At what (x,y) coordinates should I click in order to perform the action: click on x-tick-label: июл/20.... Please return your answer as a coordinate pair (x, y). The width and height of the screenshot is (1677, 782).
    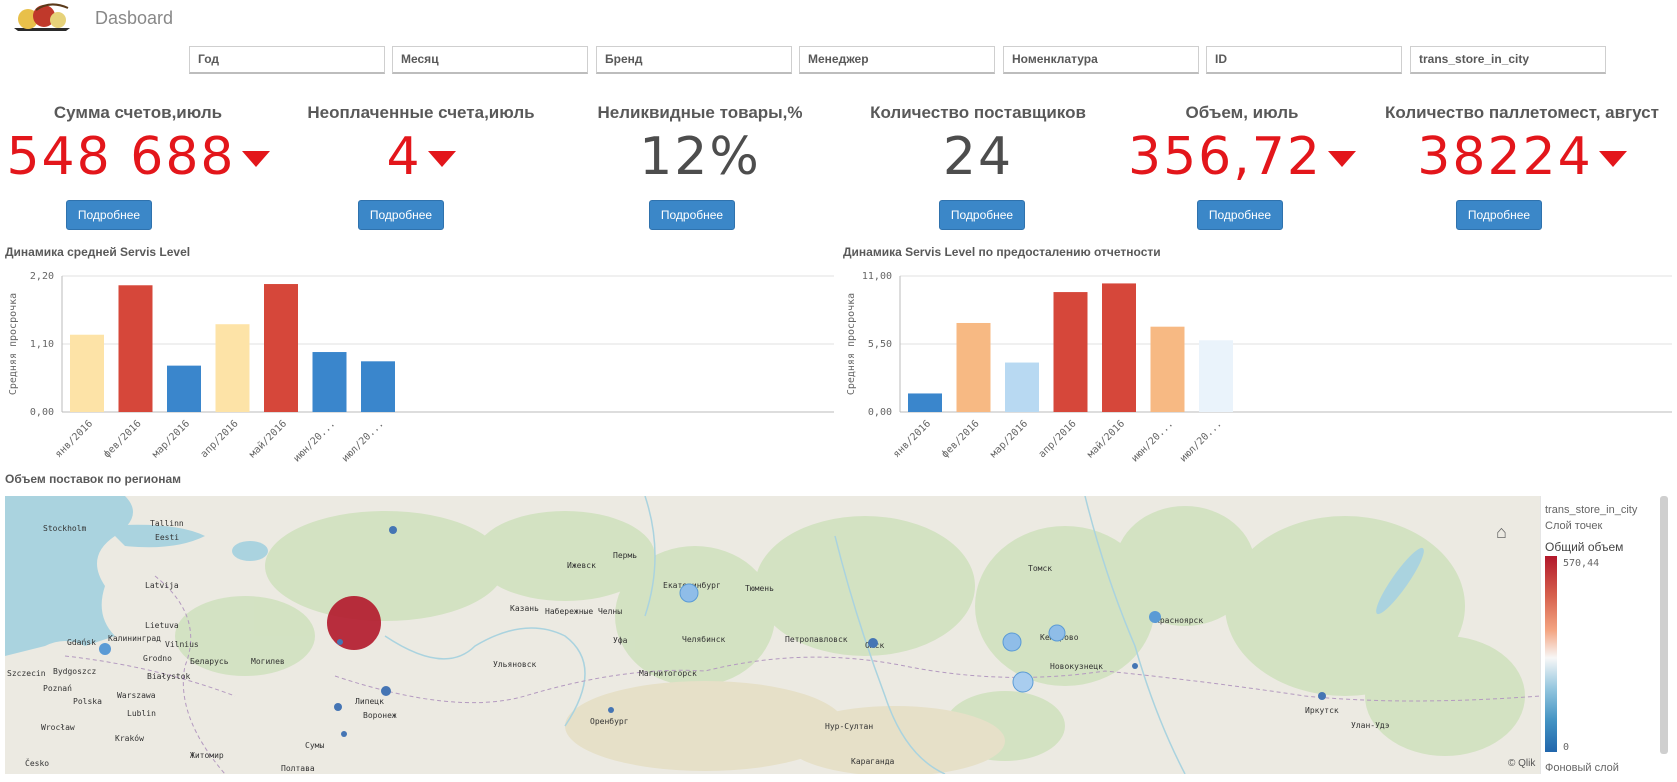
    Looking at the image, I should click on (363, 440).